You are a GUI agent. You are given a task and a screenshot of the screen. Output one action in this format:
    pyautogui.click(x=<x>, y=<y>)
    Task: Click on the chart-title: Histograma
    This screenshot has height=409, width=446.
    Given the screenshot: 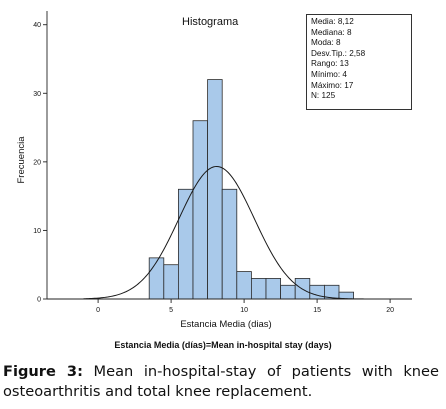 What is the action you would take?
    pyautogui.click(x=236, y=25)
    